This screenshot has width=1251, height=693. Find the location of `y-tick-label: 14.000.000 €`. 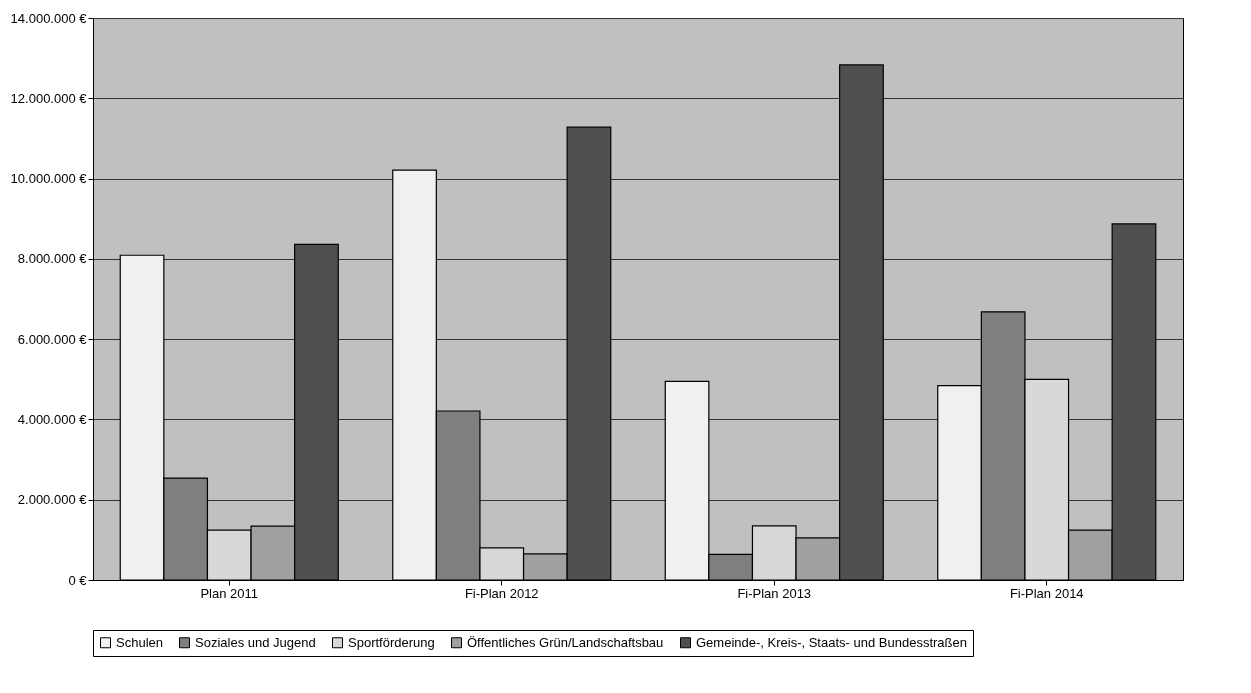

y-tick-label: 14.000.000 € is located at coordinates (49, 18).